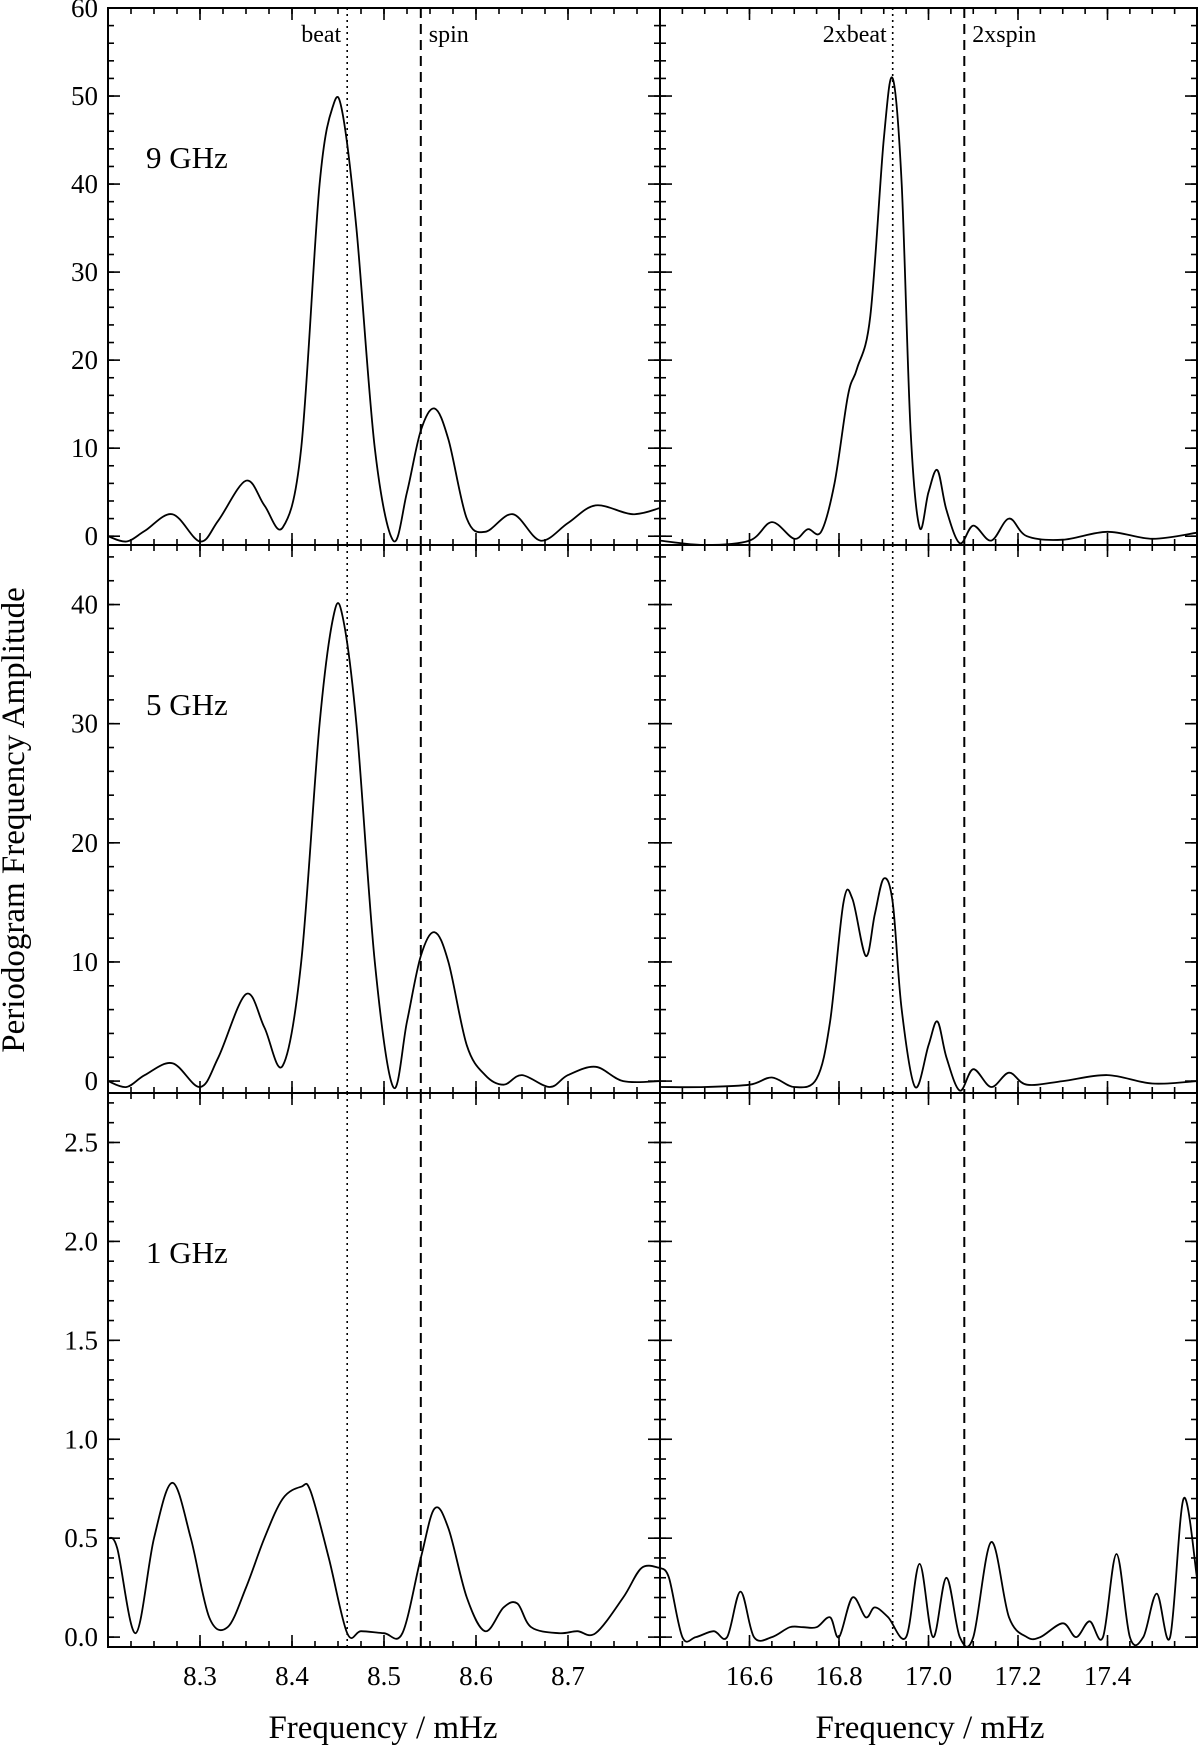  Describe the element at coordinates (84, 96) in the screenshot. I see `y-tick-label: 50` at that location.